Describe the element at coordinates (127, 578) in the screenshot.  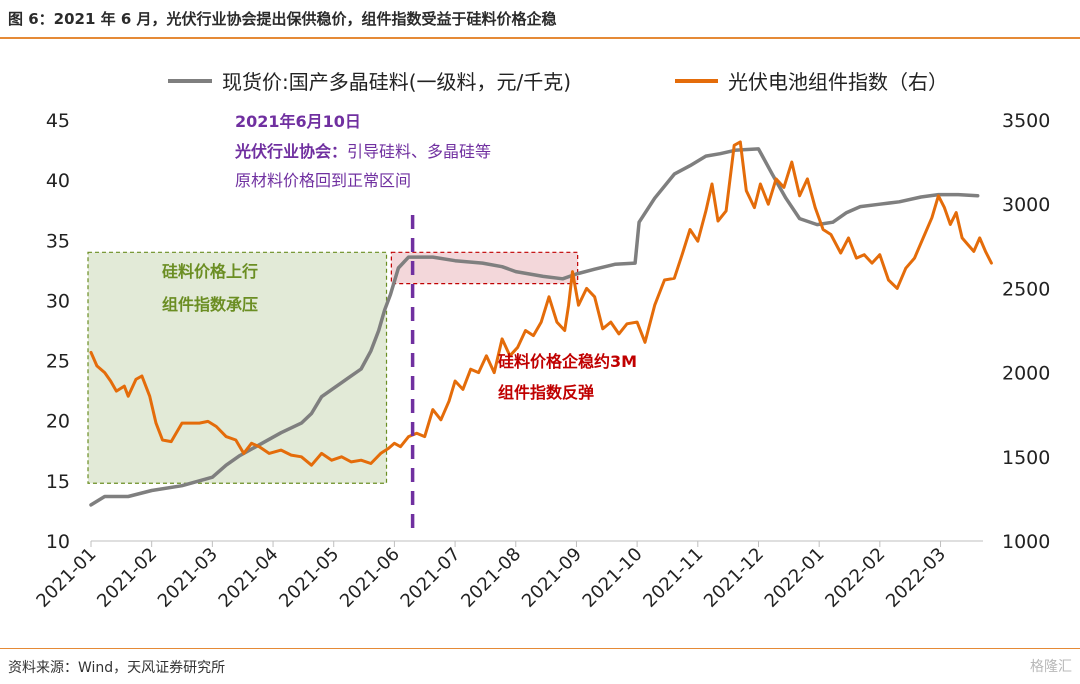
I see `x-tick-label: 2021-02` at that location.